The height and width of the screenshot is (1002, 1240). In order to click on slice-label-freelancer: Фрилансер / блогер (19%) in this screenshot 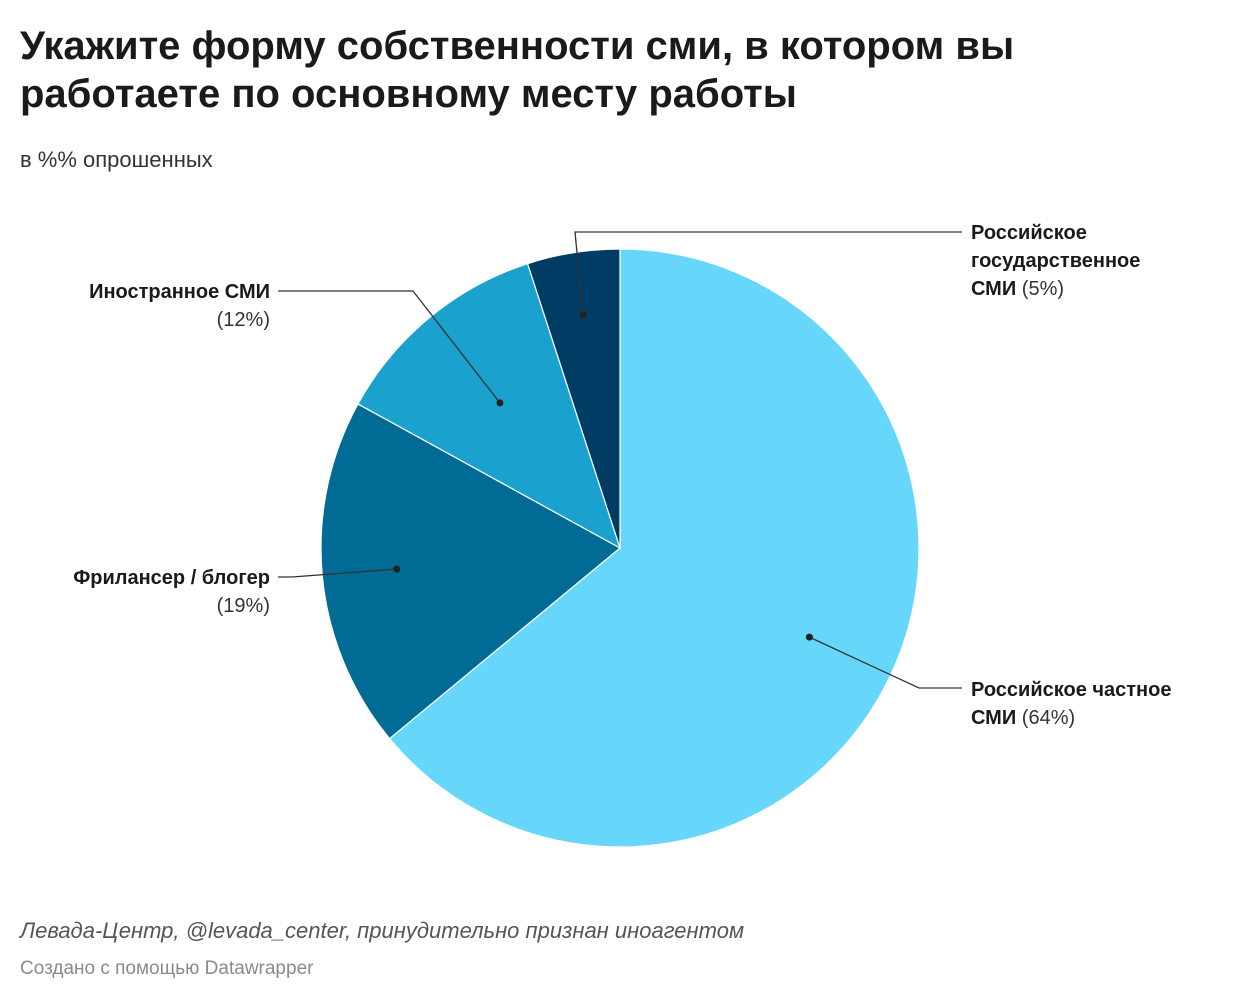, I will do `click(145, 592)`.